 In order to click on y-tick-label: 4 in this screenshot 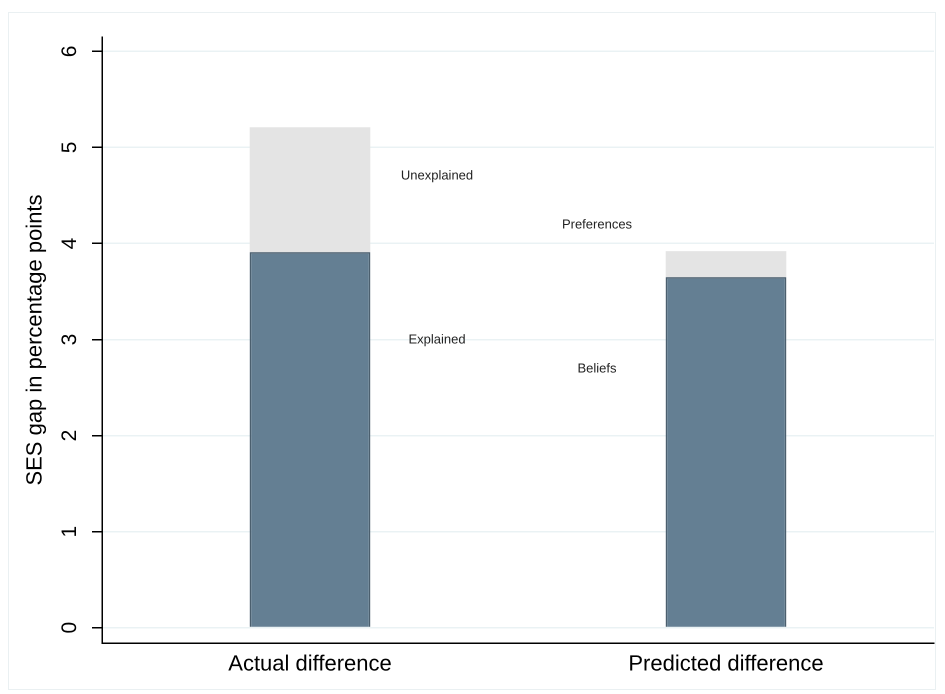, I will do `click(69, 243)`.